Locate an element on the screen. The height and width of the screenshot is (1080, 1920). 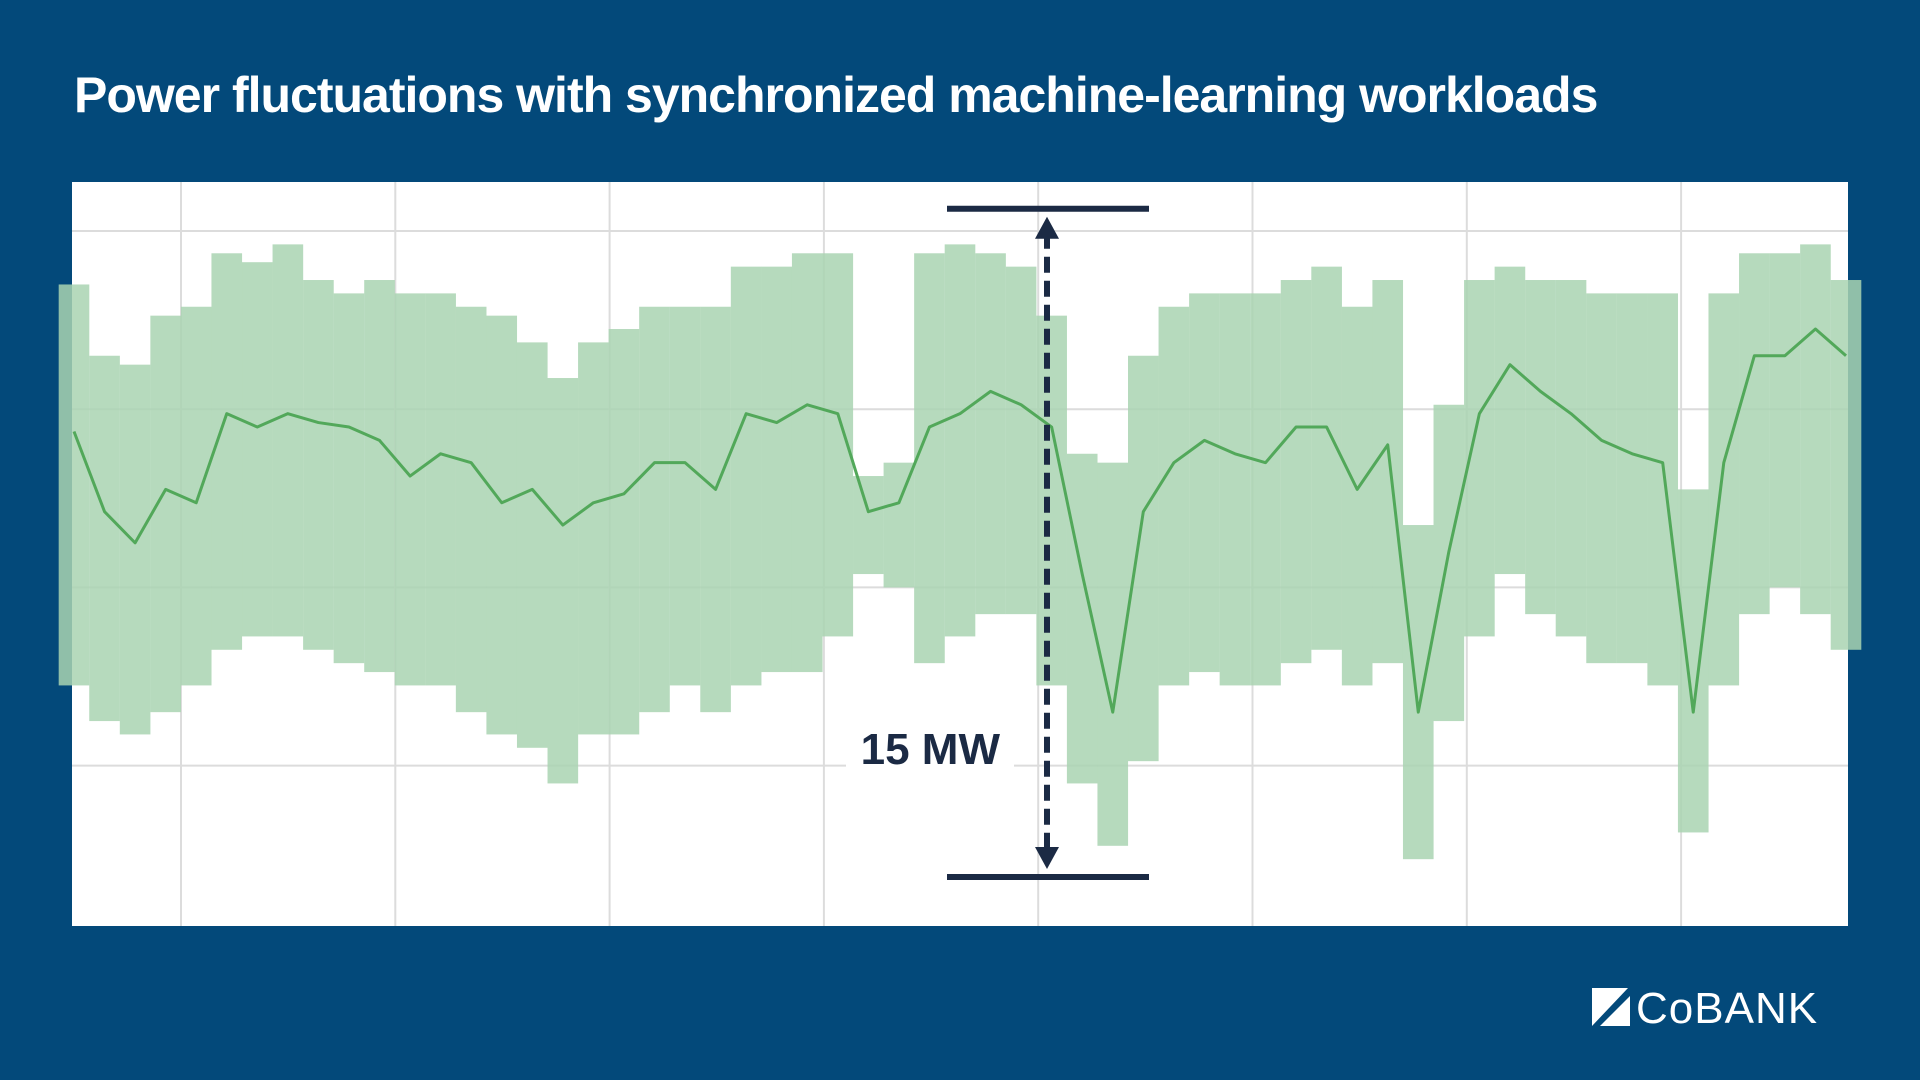
logo: CoBANK is located at coordinates (1705, 1008).